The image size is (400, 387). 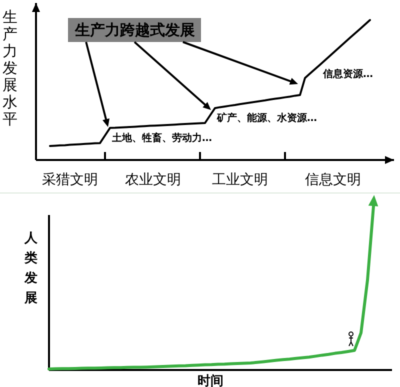 I want to click on text: 农业文明, so click(x=153, y=180).